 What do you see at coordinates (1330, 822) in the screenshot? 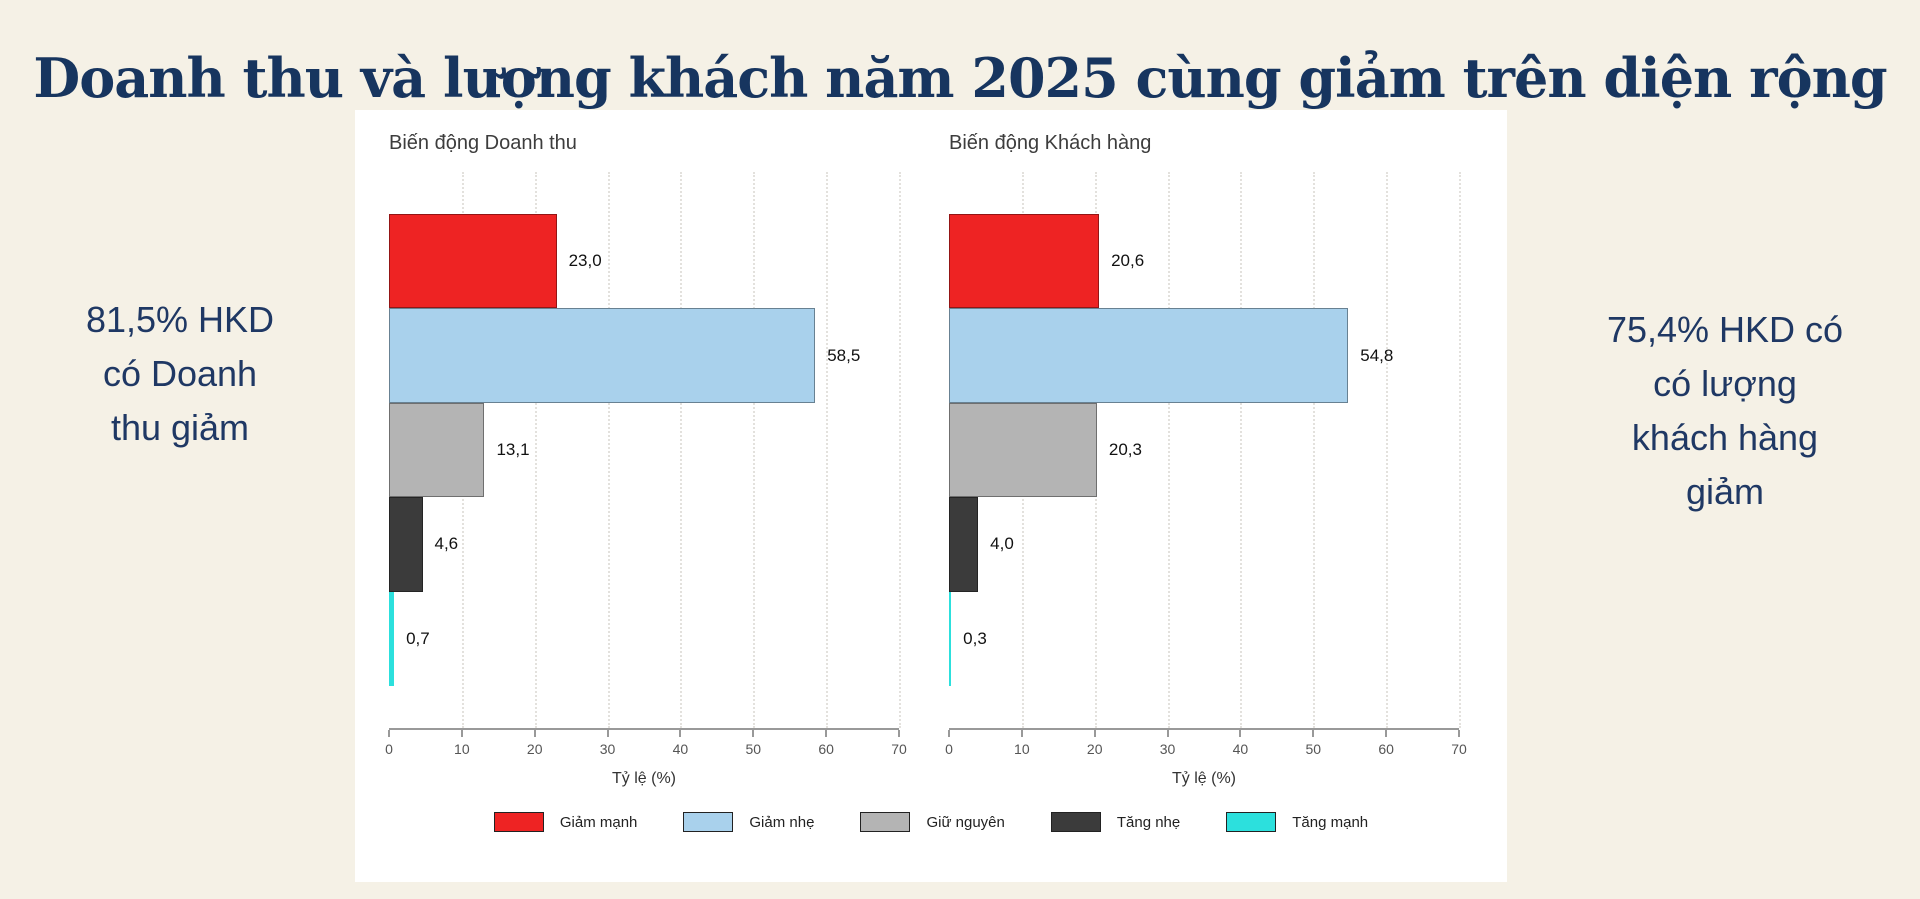
I see `legend-label: Tăng mạnh` at bounding box center [1330, 822].